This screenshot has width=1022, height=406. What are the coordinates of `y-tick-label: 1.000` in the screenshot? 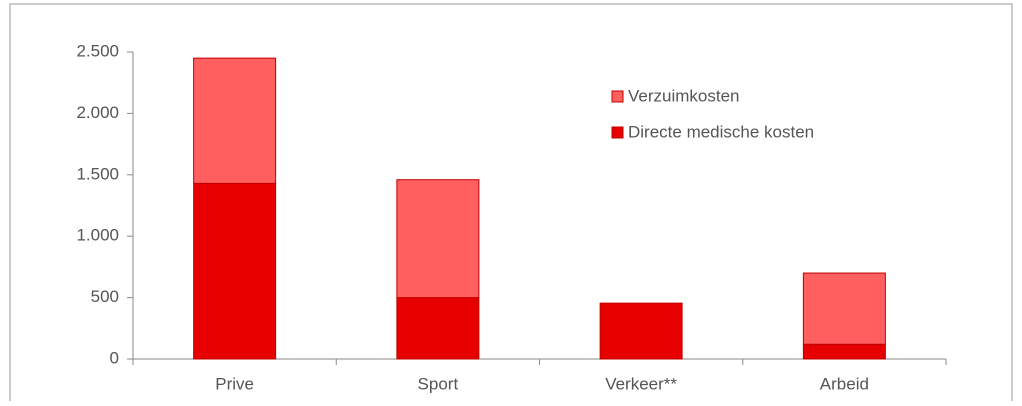 It's located at (97, 235).